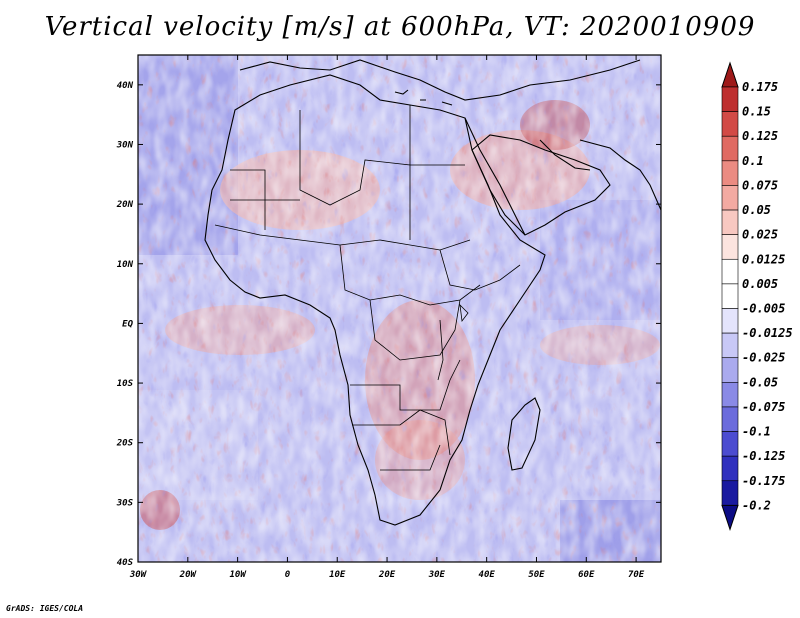 This screenshot has width=800, height=618. I want to click on lon-label: 0, so click(288, 575).